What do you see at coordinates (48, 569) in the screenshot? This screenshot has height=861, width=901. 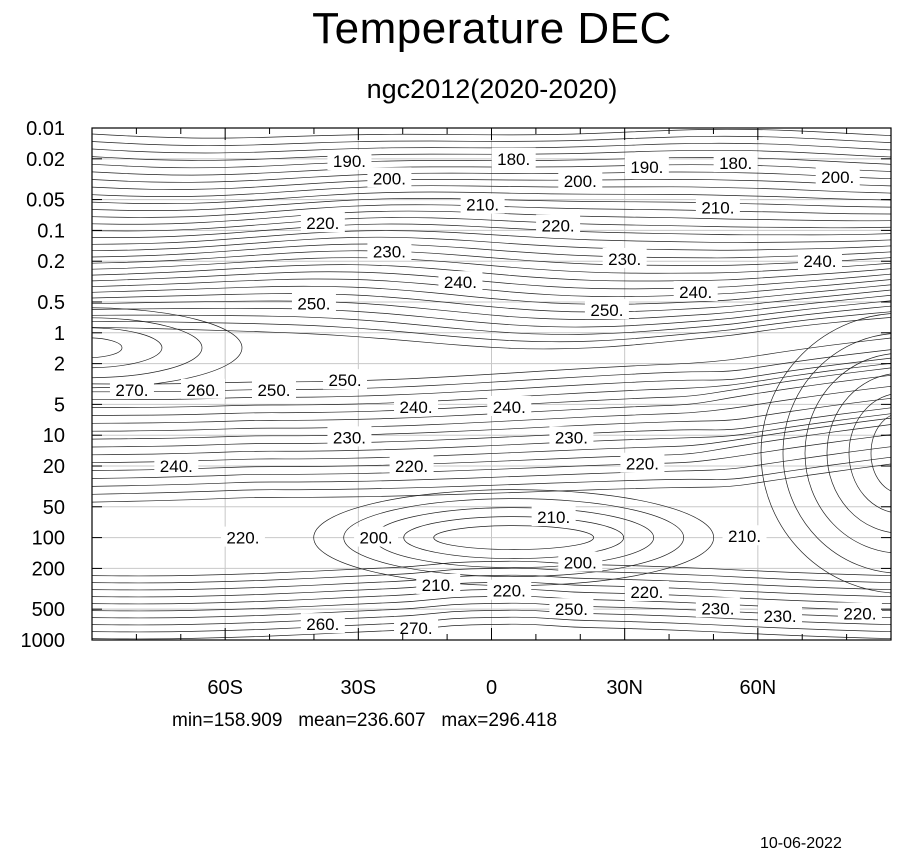 I see `y-tick-label: 200` at bounding box center [48, 569].